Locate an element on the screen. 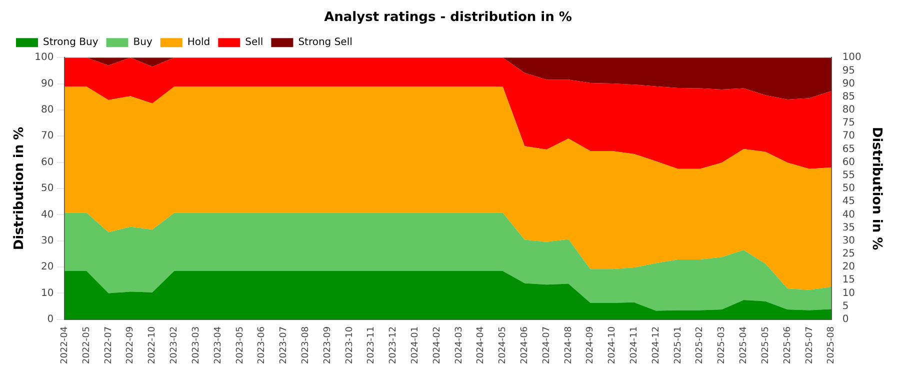 The height and width of the screenshot is (375, 900). x-tick-label: 2023-06 is located at coordinates (262, 345).